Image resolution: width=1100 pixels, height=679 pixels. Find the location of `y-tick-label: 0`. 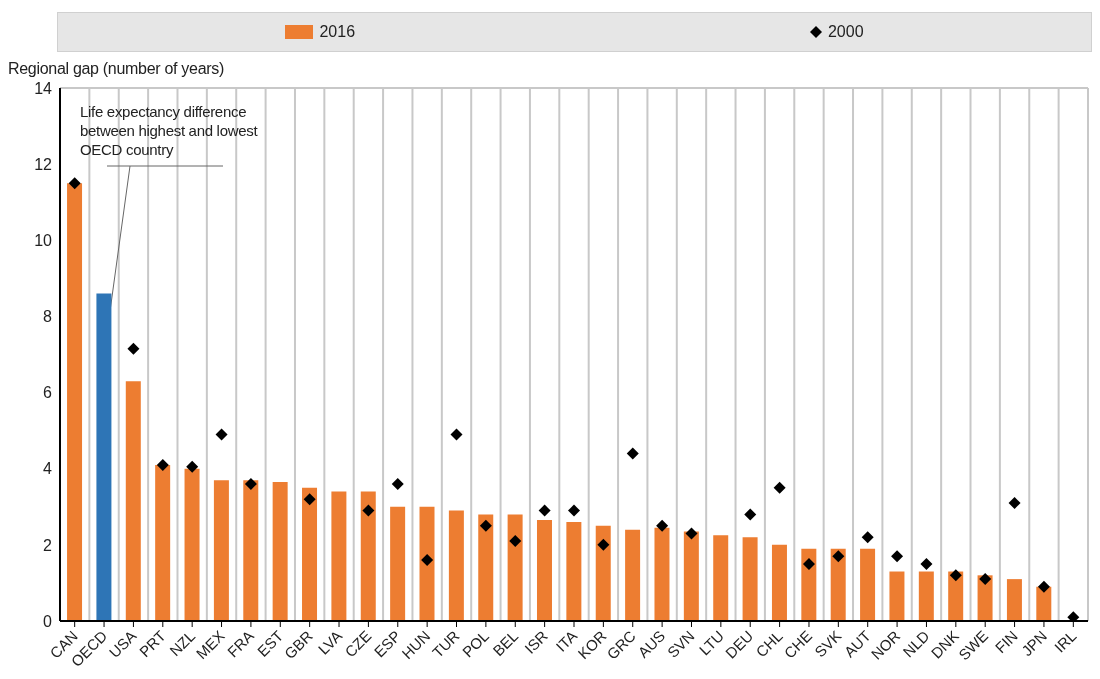

y-tick-label: 0 is located at coordinates (48, 621).